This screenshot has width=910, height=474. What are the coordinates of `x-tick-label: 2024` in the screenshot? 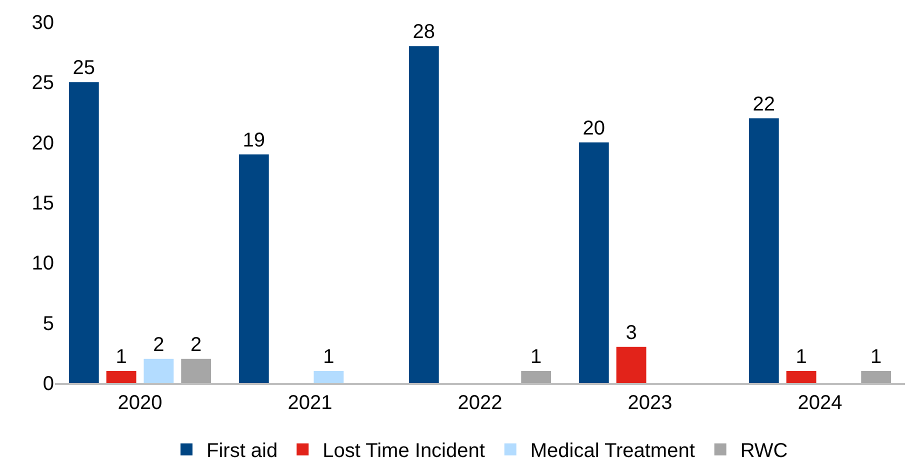 It's located at (820, 403).